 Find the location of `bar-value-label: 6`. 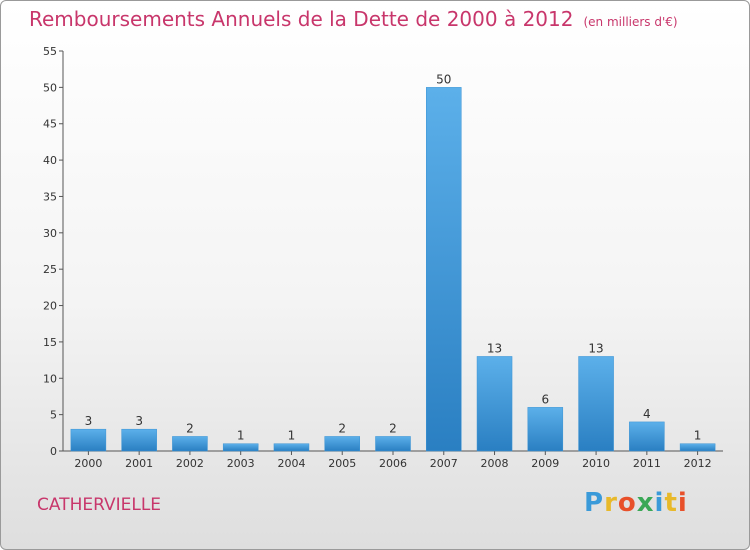

bar-value-label: 6 is located at coordinates (545, 399).